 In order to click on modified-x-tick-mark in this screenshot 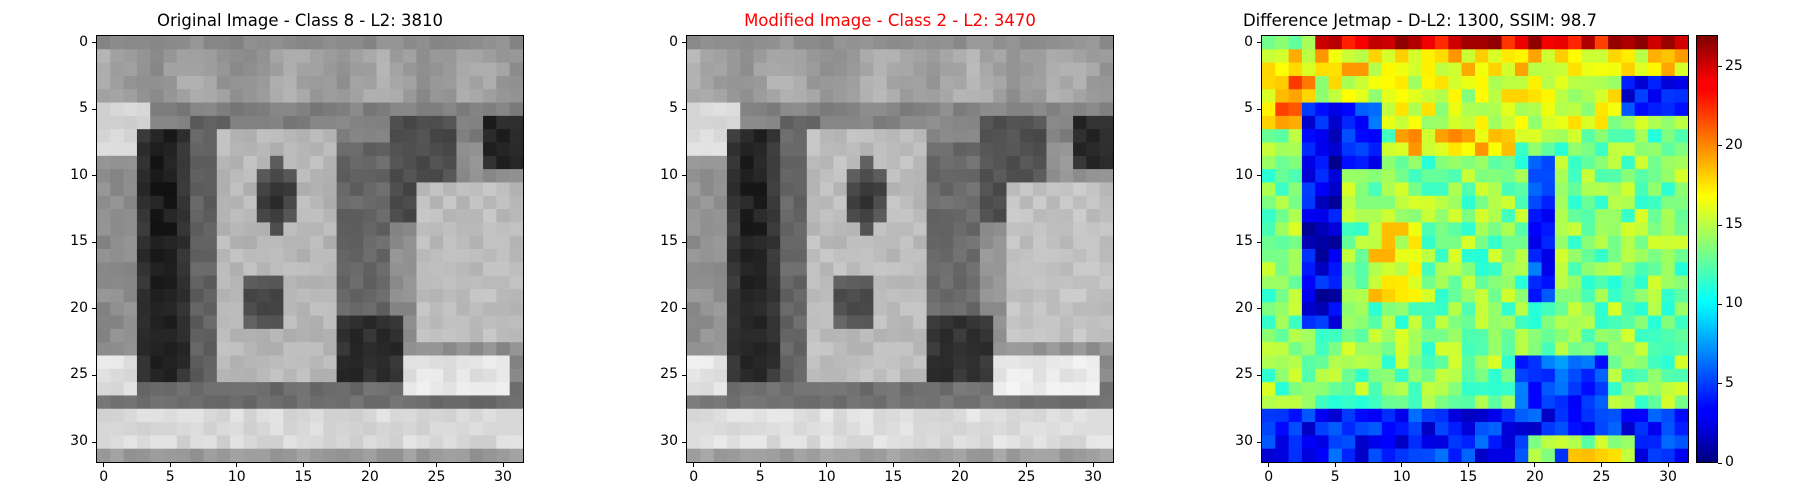, I will do `click(960, 465)`.